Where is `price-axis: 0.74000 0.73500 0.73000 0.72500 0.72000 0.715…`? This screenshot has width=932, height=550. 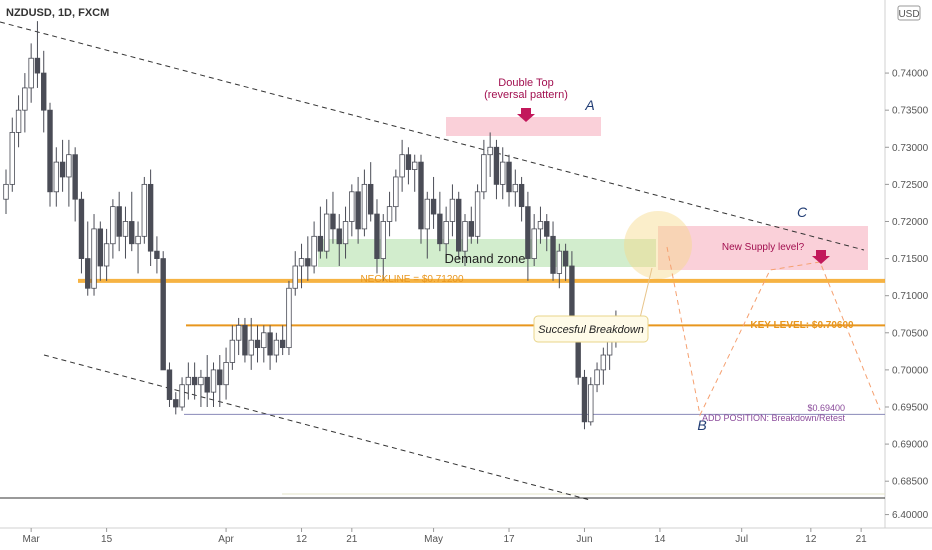
price-axis: 0.74000 0.73500 0.73000 0.72500 0.72000 0.715… is located at coordinates (907, 295).